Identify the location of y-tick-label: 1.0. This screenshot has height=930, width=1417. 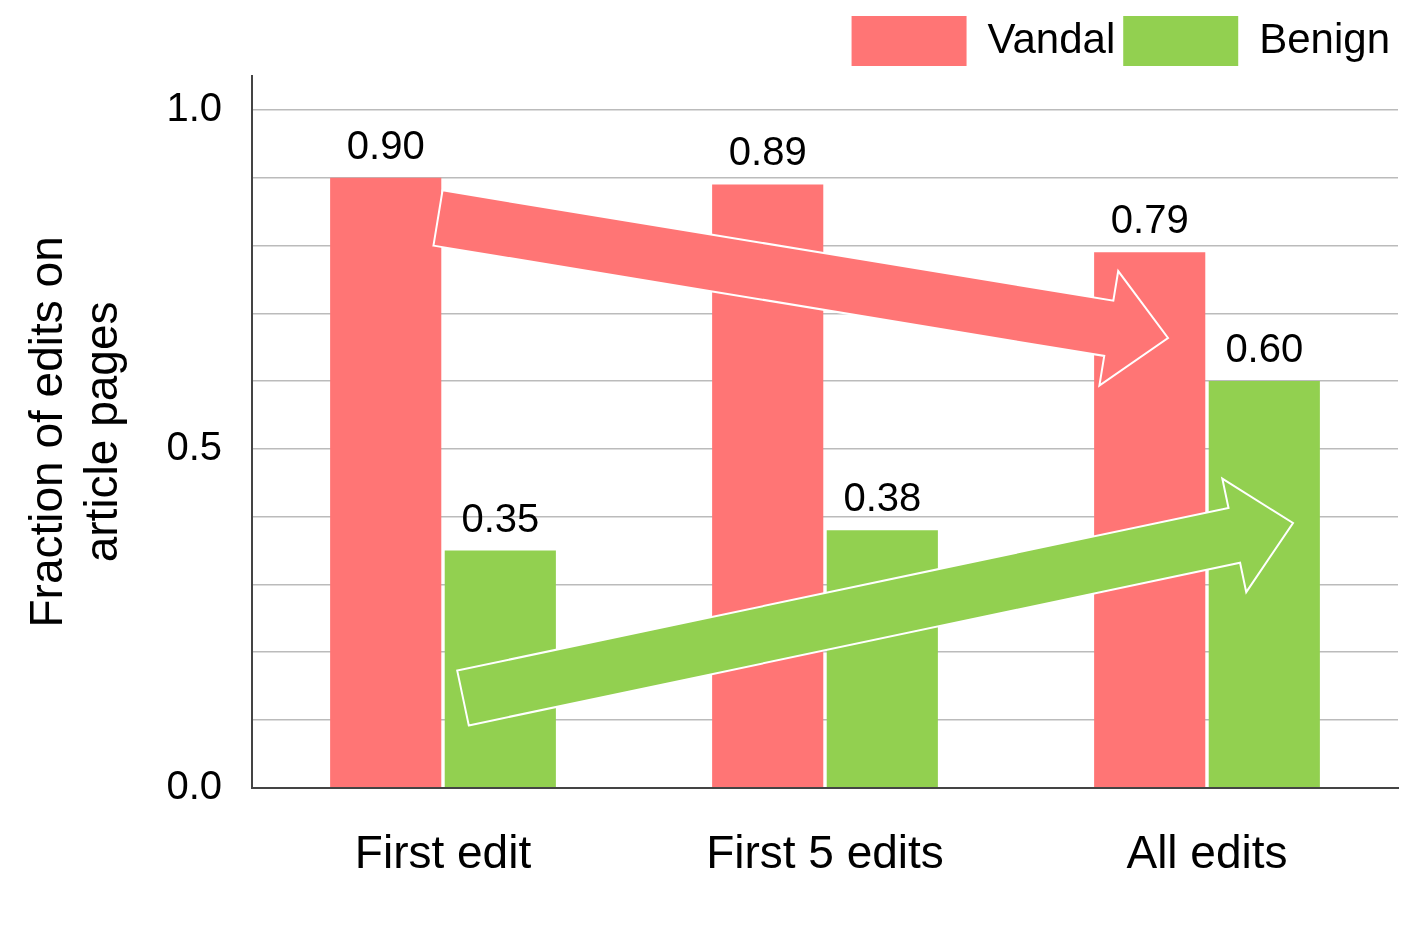
(194, 106).